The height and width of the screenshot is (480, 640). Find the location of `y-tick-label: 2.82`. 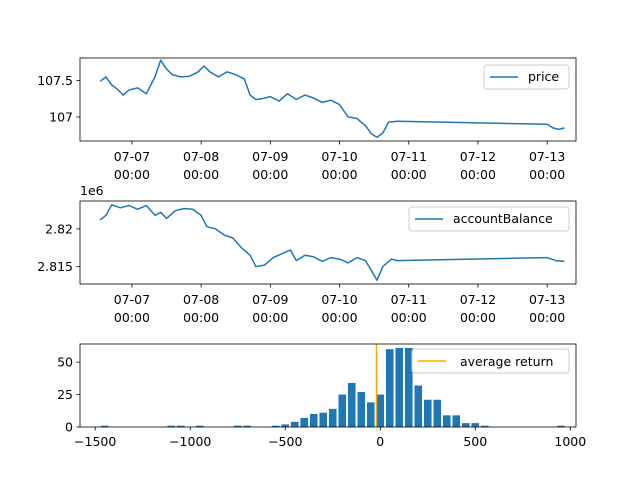

y-tick-label: 2.82 is located at coordinates (59, 228).